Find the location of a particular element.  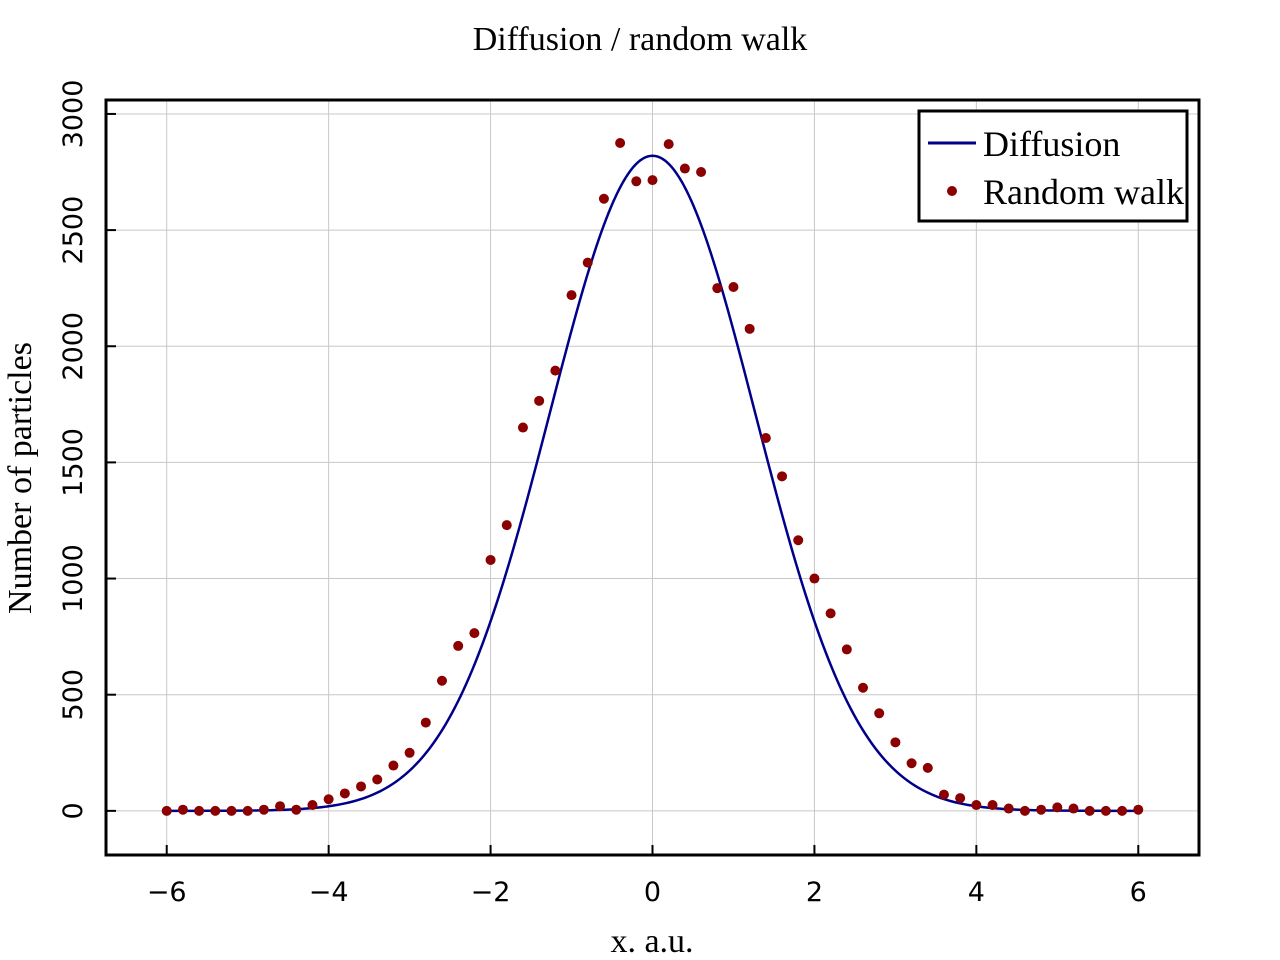

chart-title: Diffusion / random walk is located at coordinates (640, 39).